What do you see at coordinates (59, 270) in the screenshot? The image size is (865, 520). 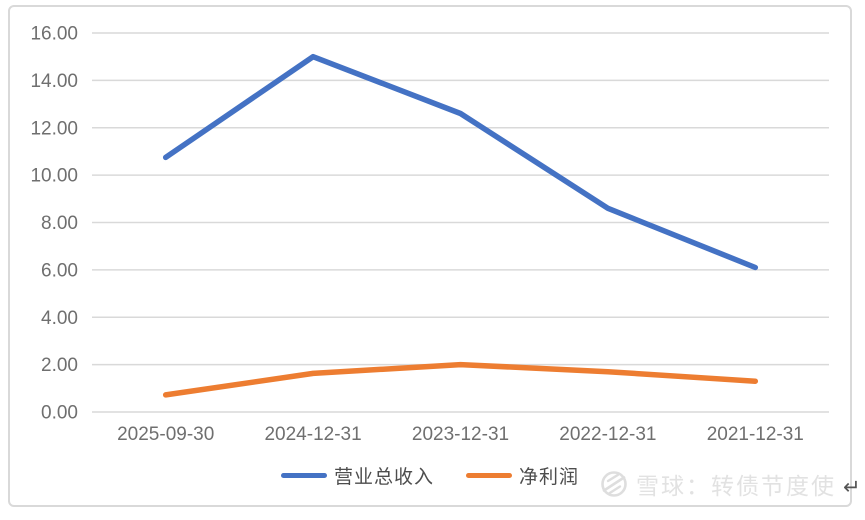 I see `svg-text: 6.00` at bounding box center [59, 270].